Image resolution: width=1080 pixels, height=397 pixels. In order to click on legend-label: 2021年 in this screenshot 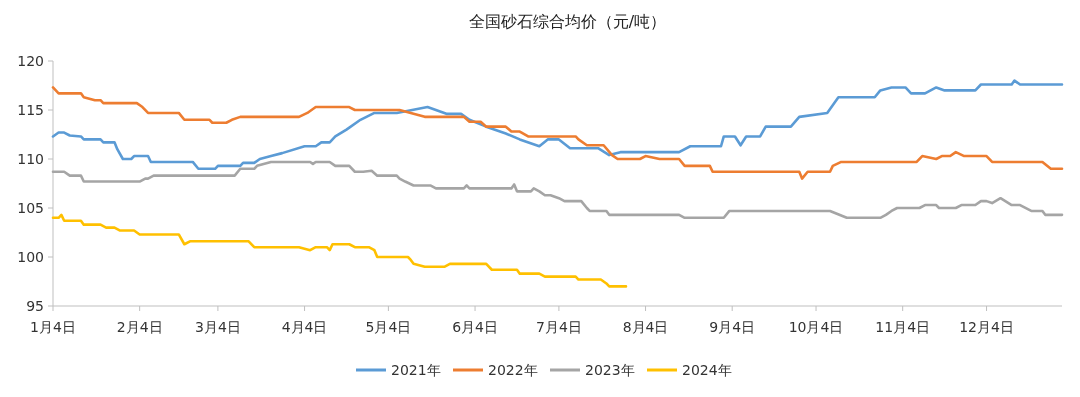, I will do `click(416, 370)`.